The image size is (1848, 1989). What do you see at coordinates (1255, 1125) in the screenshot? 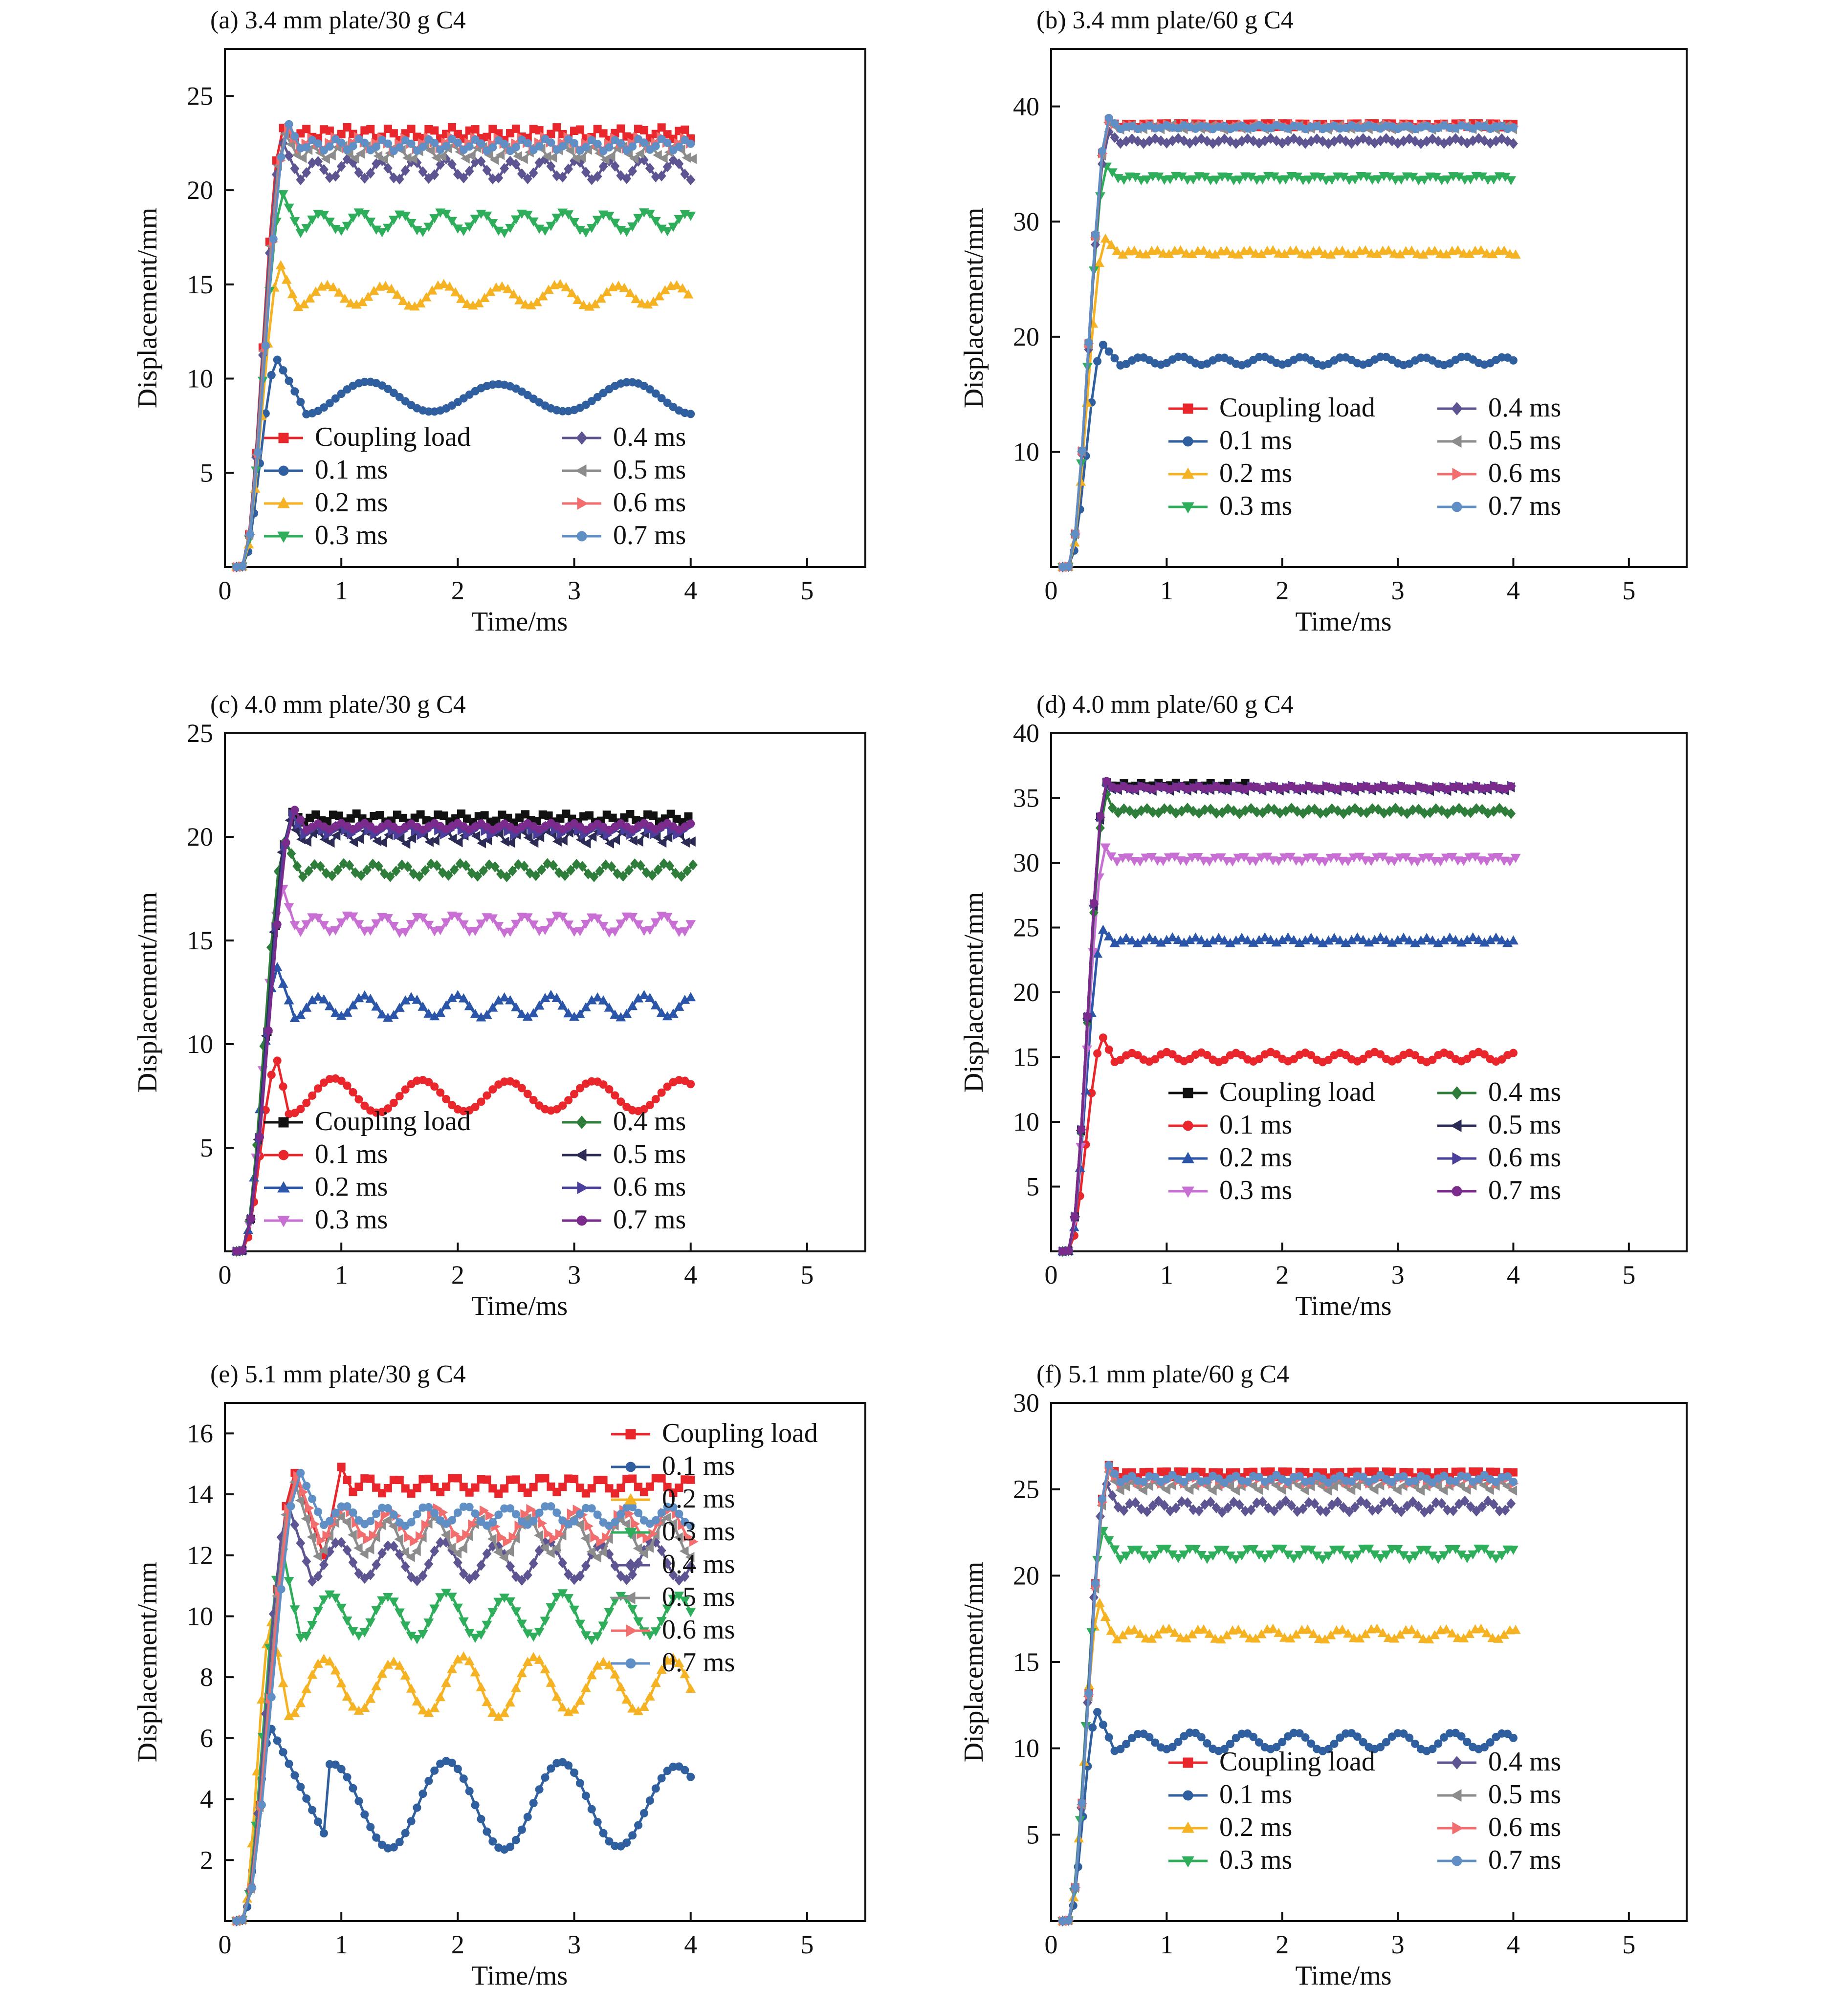
I see `legend-label: 0.1 ms` at bounding box center [1255, 1125].